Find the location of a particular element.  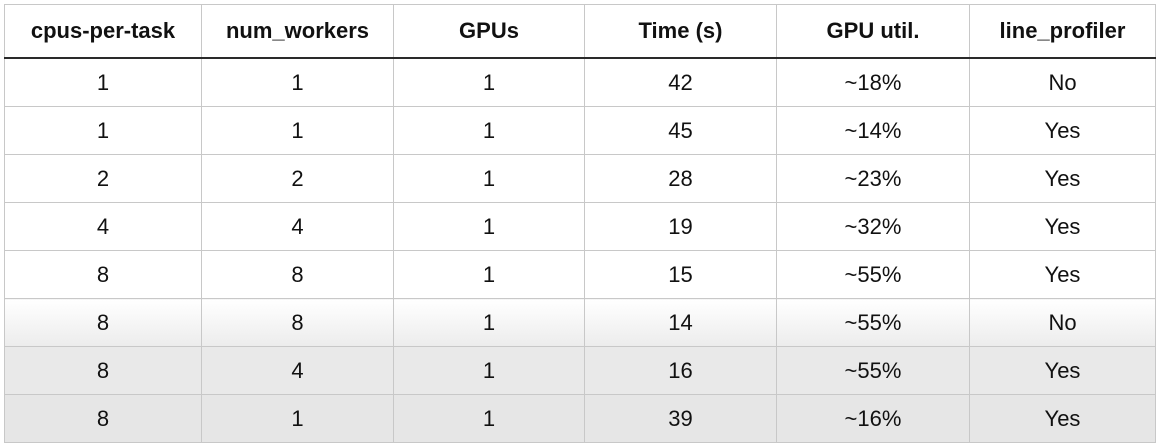

table-row: 8 8 1 15 ~55% Yes is located at coordinates (580, 274).